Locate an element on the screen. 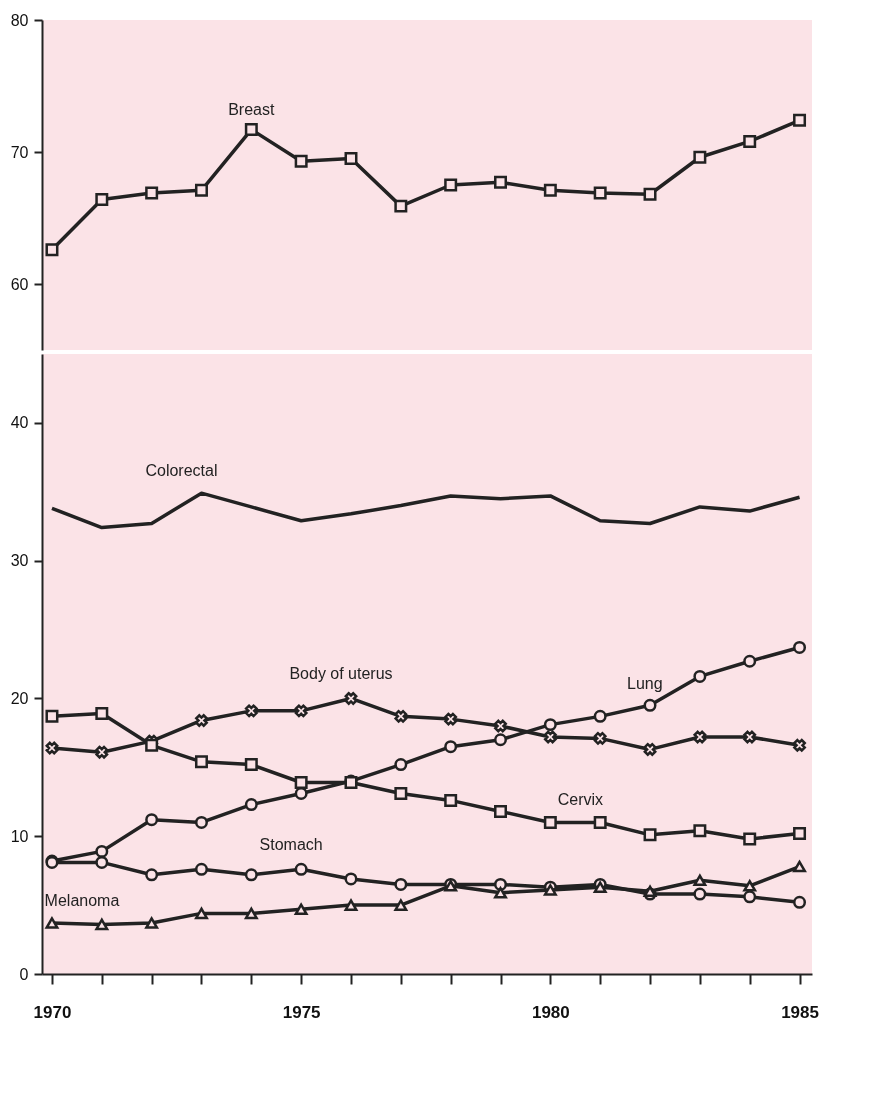 The width and height of the screenshot is (872, 1117). x-tick-label: 1975 is located at coordinates (301, 1012).